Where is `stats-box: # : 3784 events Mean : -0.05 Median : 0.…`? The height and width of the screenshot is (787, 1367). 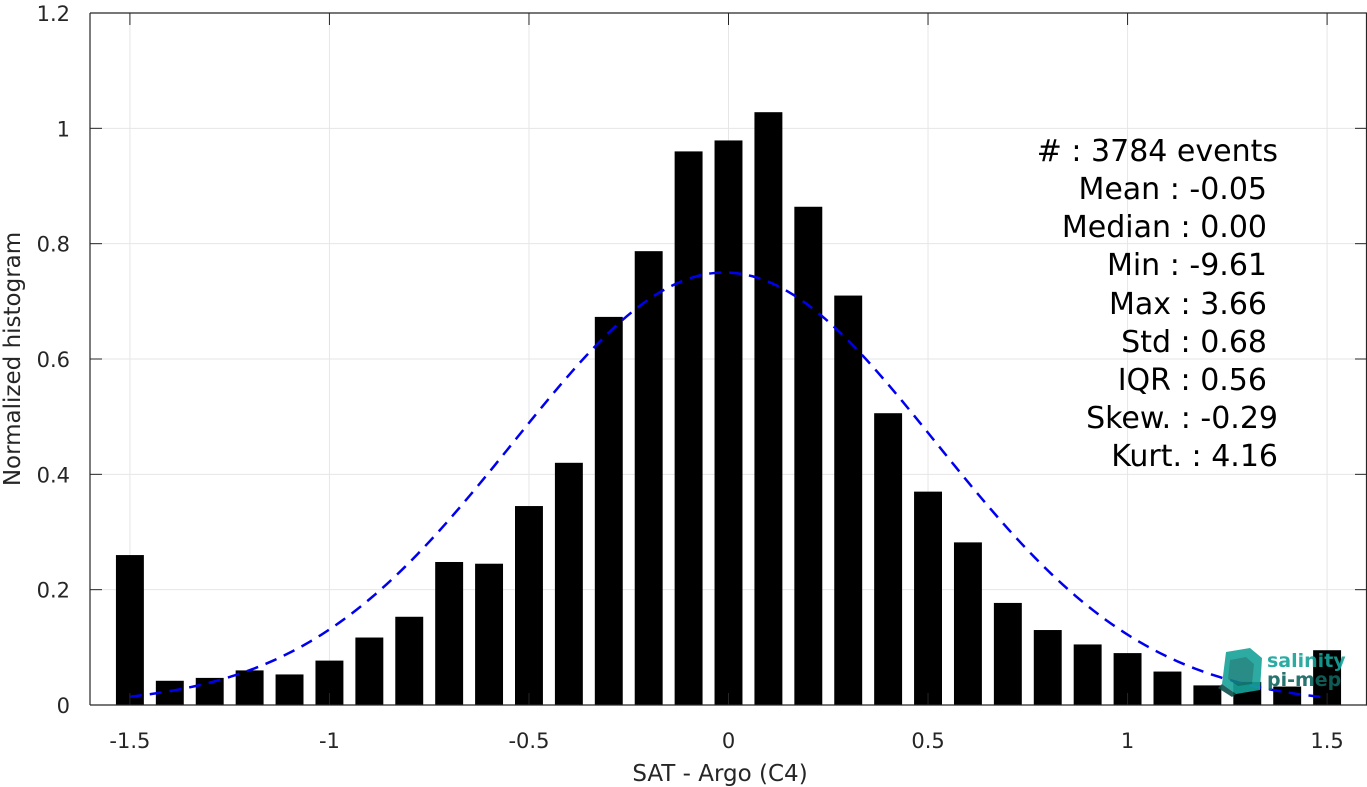 stats-box: # : 3784 events Mean : -0.05 Median : 0.… is located at coordinates (1157, 304).